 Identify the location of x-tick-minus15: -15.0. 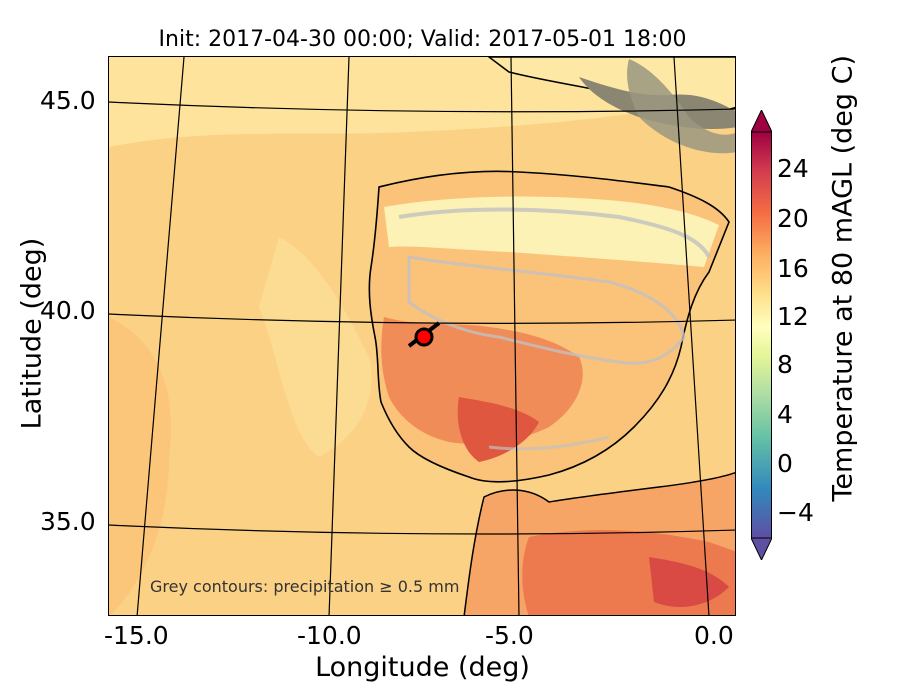
(136, 635).